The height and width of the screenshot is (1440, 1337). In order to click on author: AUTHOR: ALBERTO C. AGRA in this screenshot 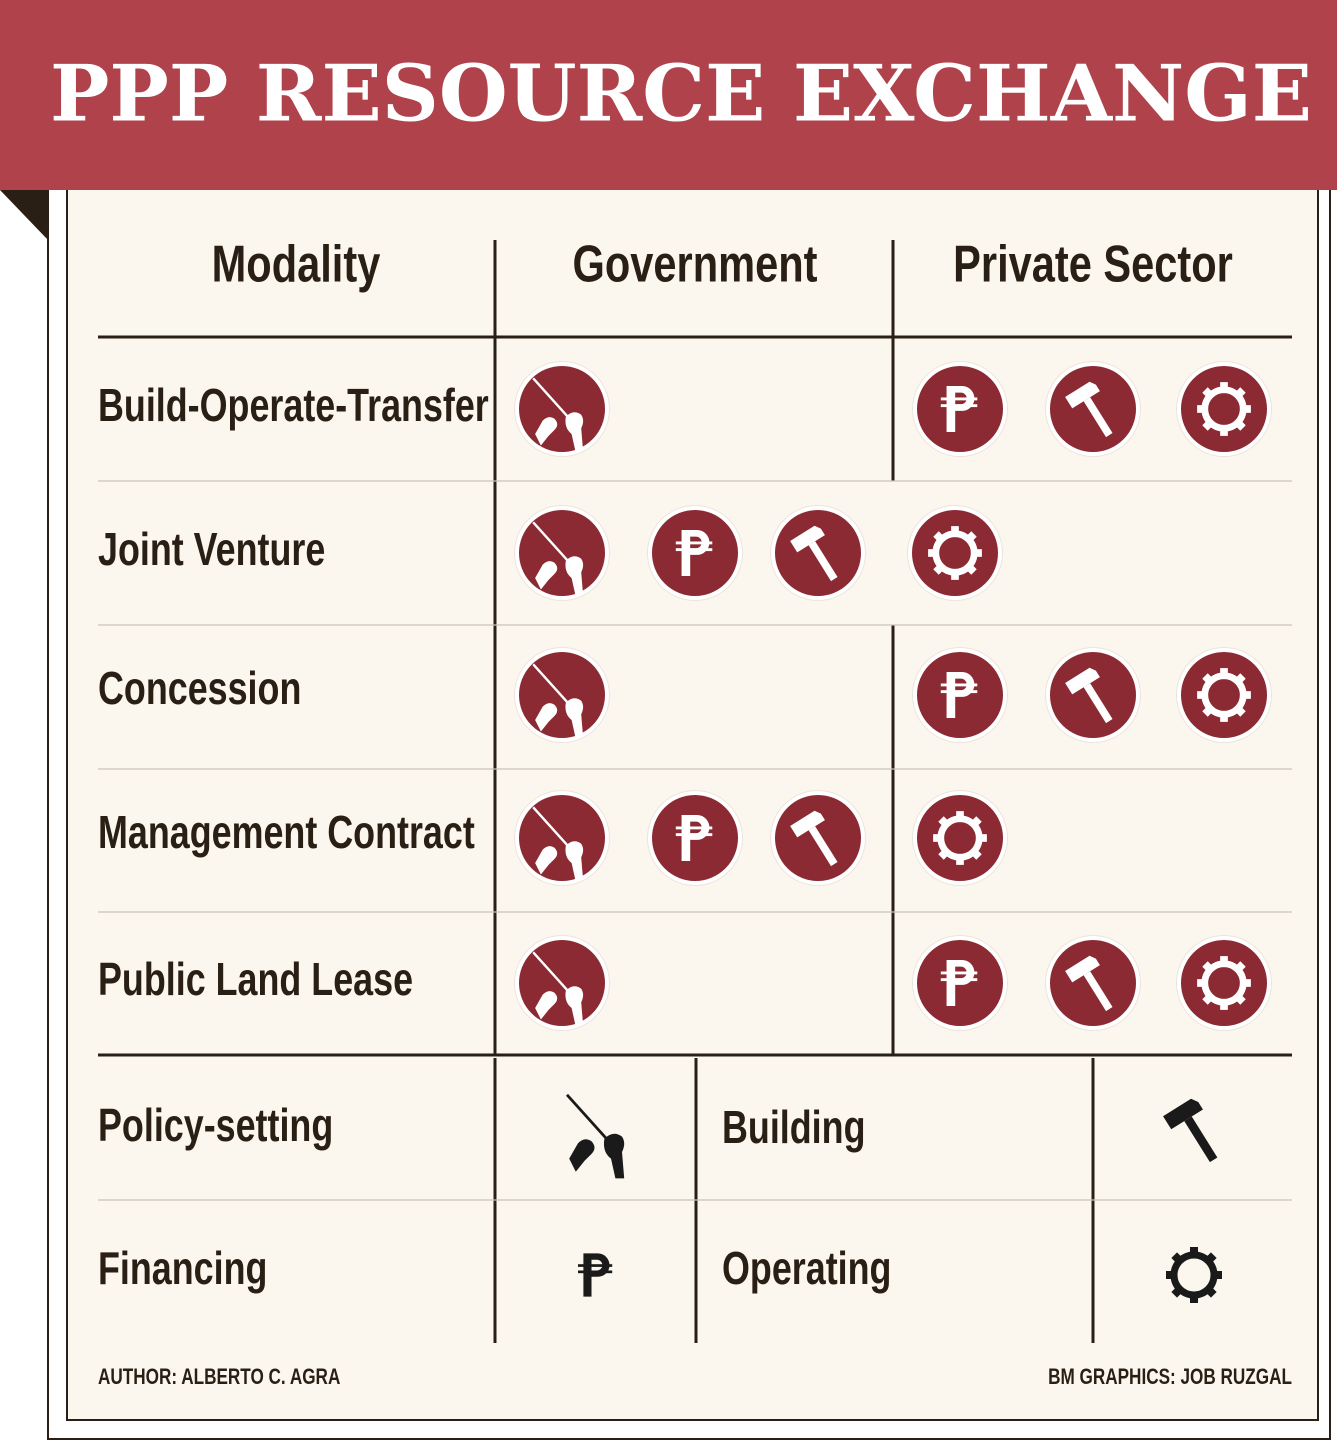, I will do `click(219, 1377)`.